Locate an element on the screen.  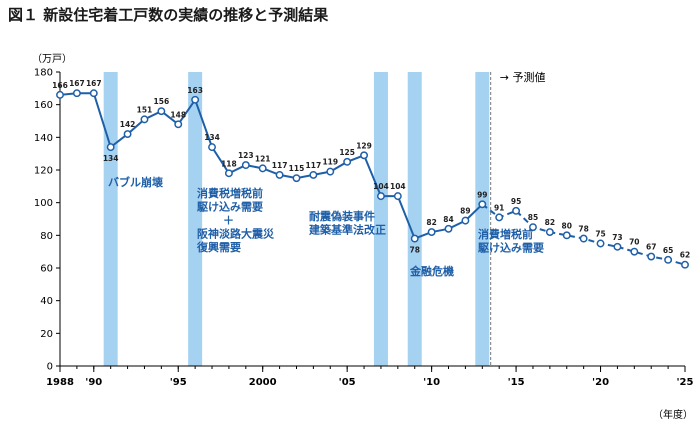
data-value-label: 104 is located at coordinates (381, 186).